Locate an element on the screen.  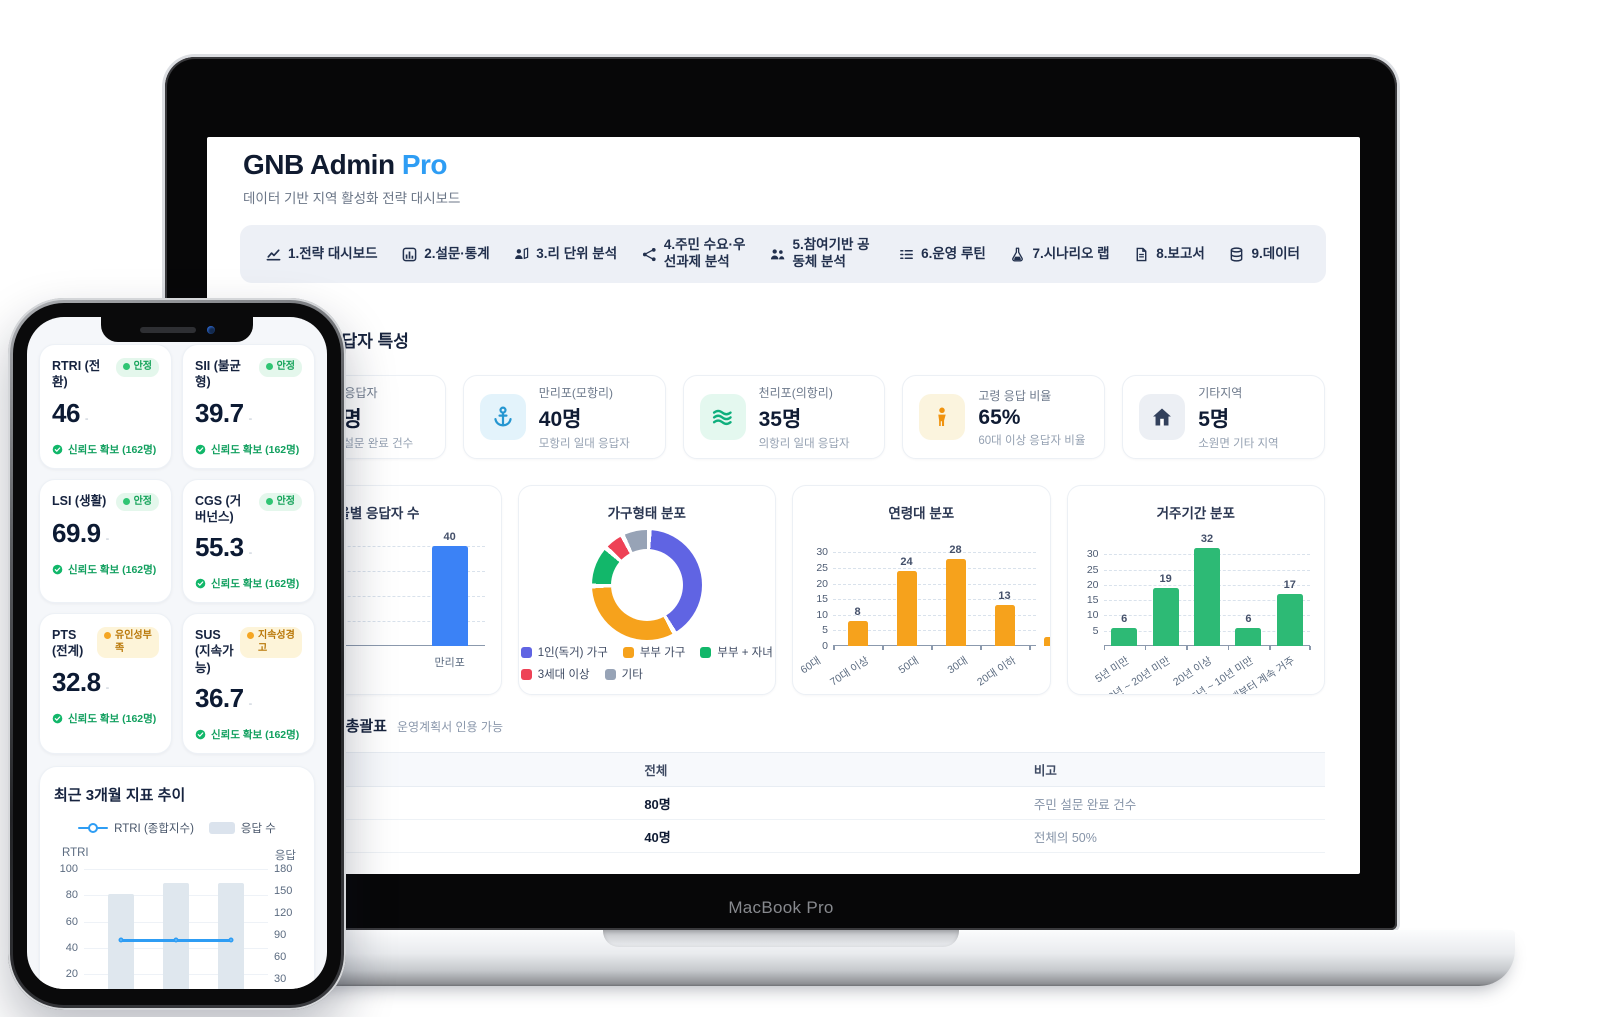
chart-title: 거주기간 분포 is located at coordinates (1195, 513).